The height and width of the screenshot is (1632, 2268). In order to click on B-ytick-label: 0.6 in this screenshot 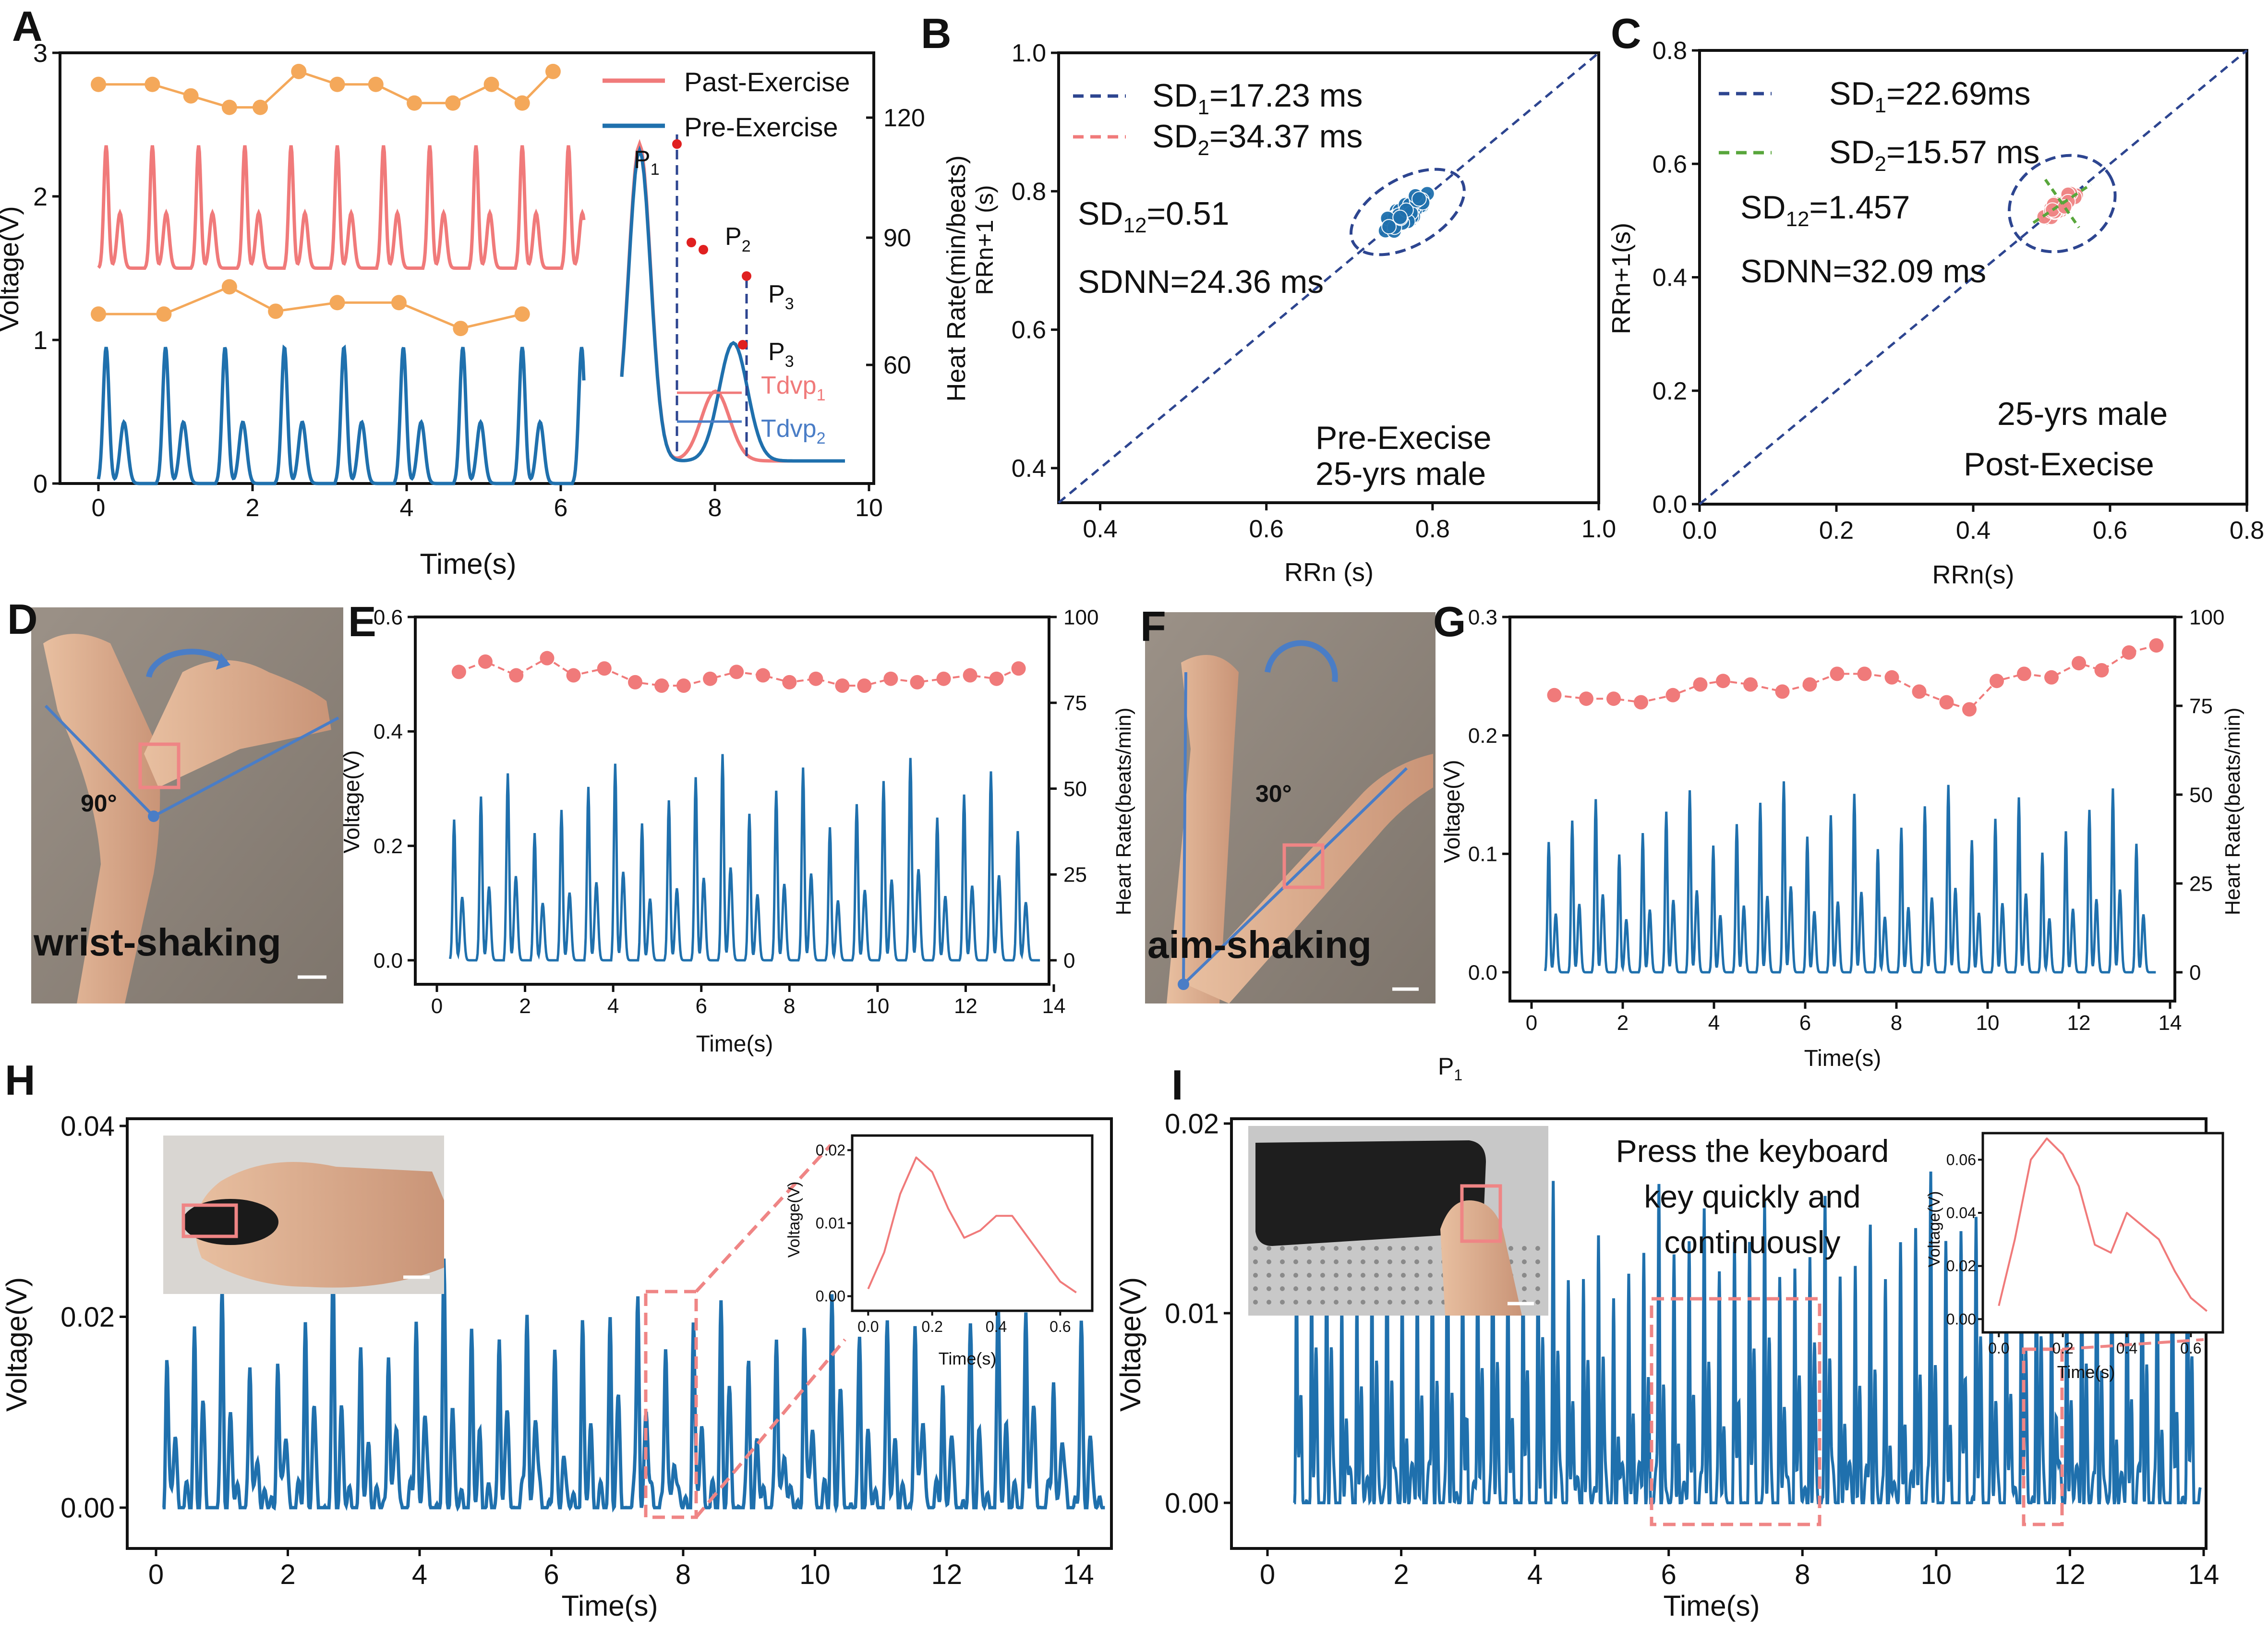, I will do `click(1029, 330)`.